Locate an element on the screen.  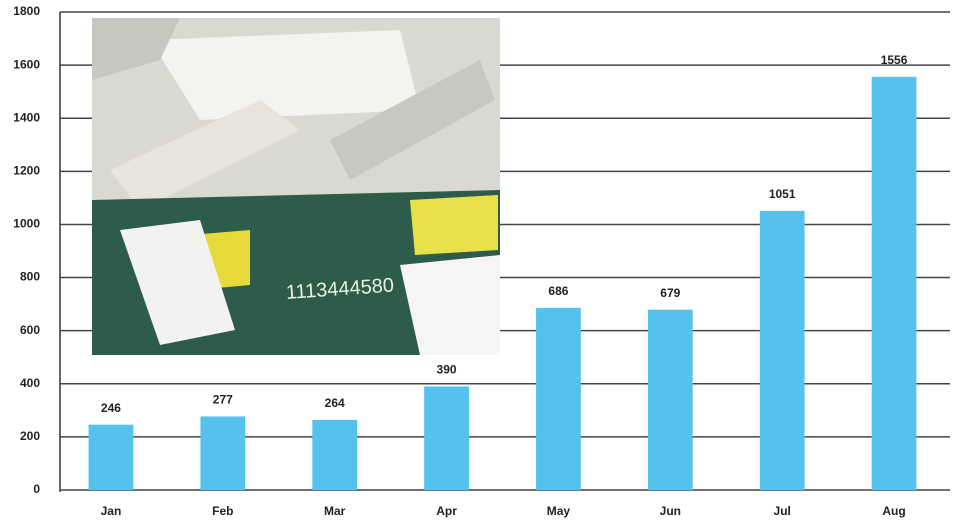
x-tick-label: Jul is located at coordinates (782, 511).